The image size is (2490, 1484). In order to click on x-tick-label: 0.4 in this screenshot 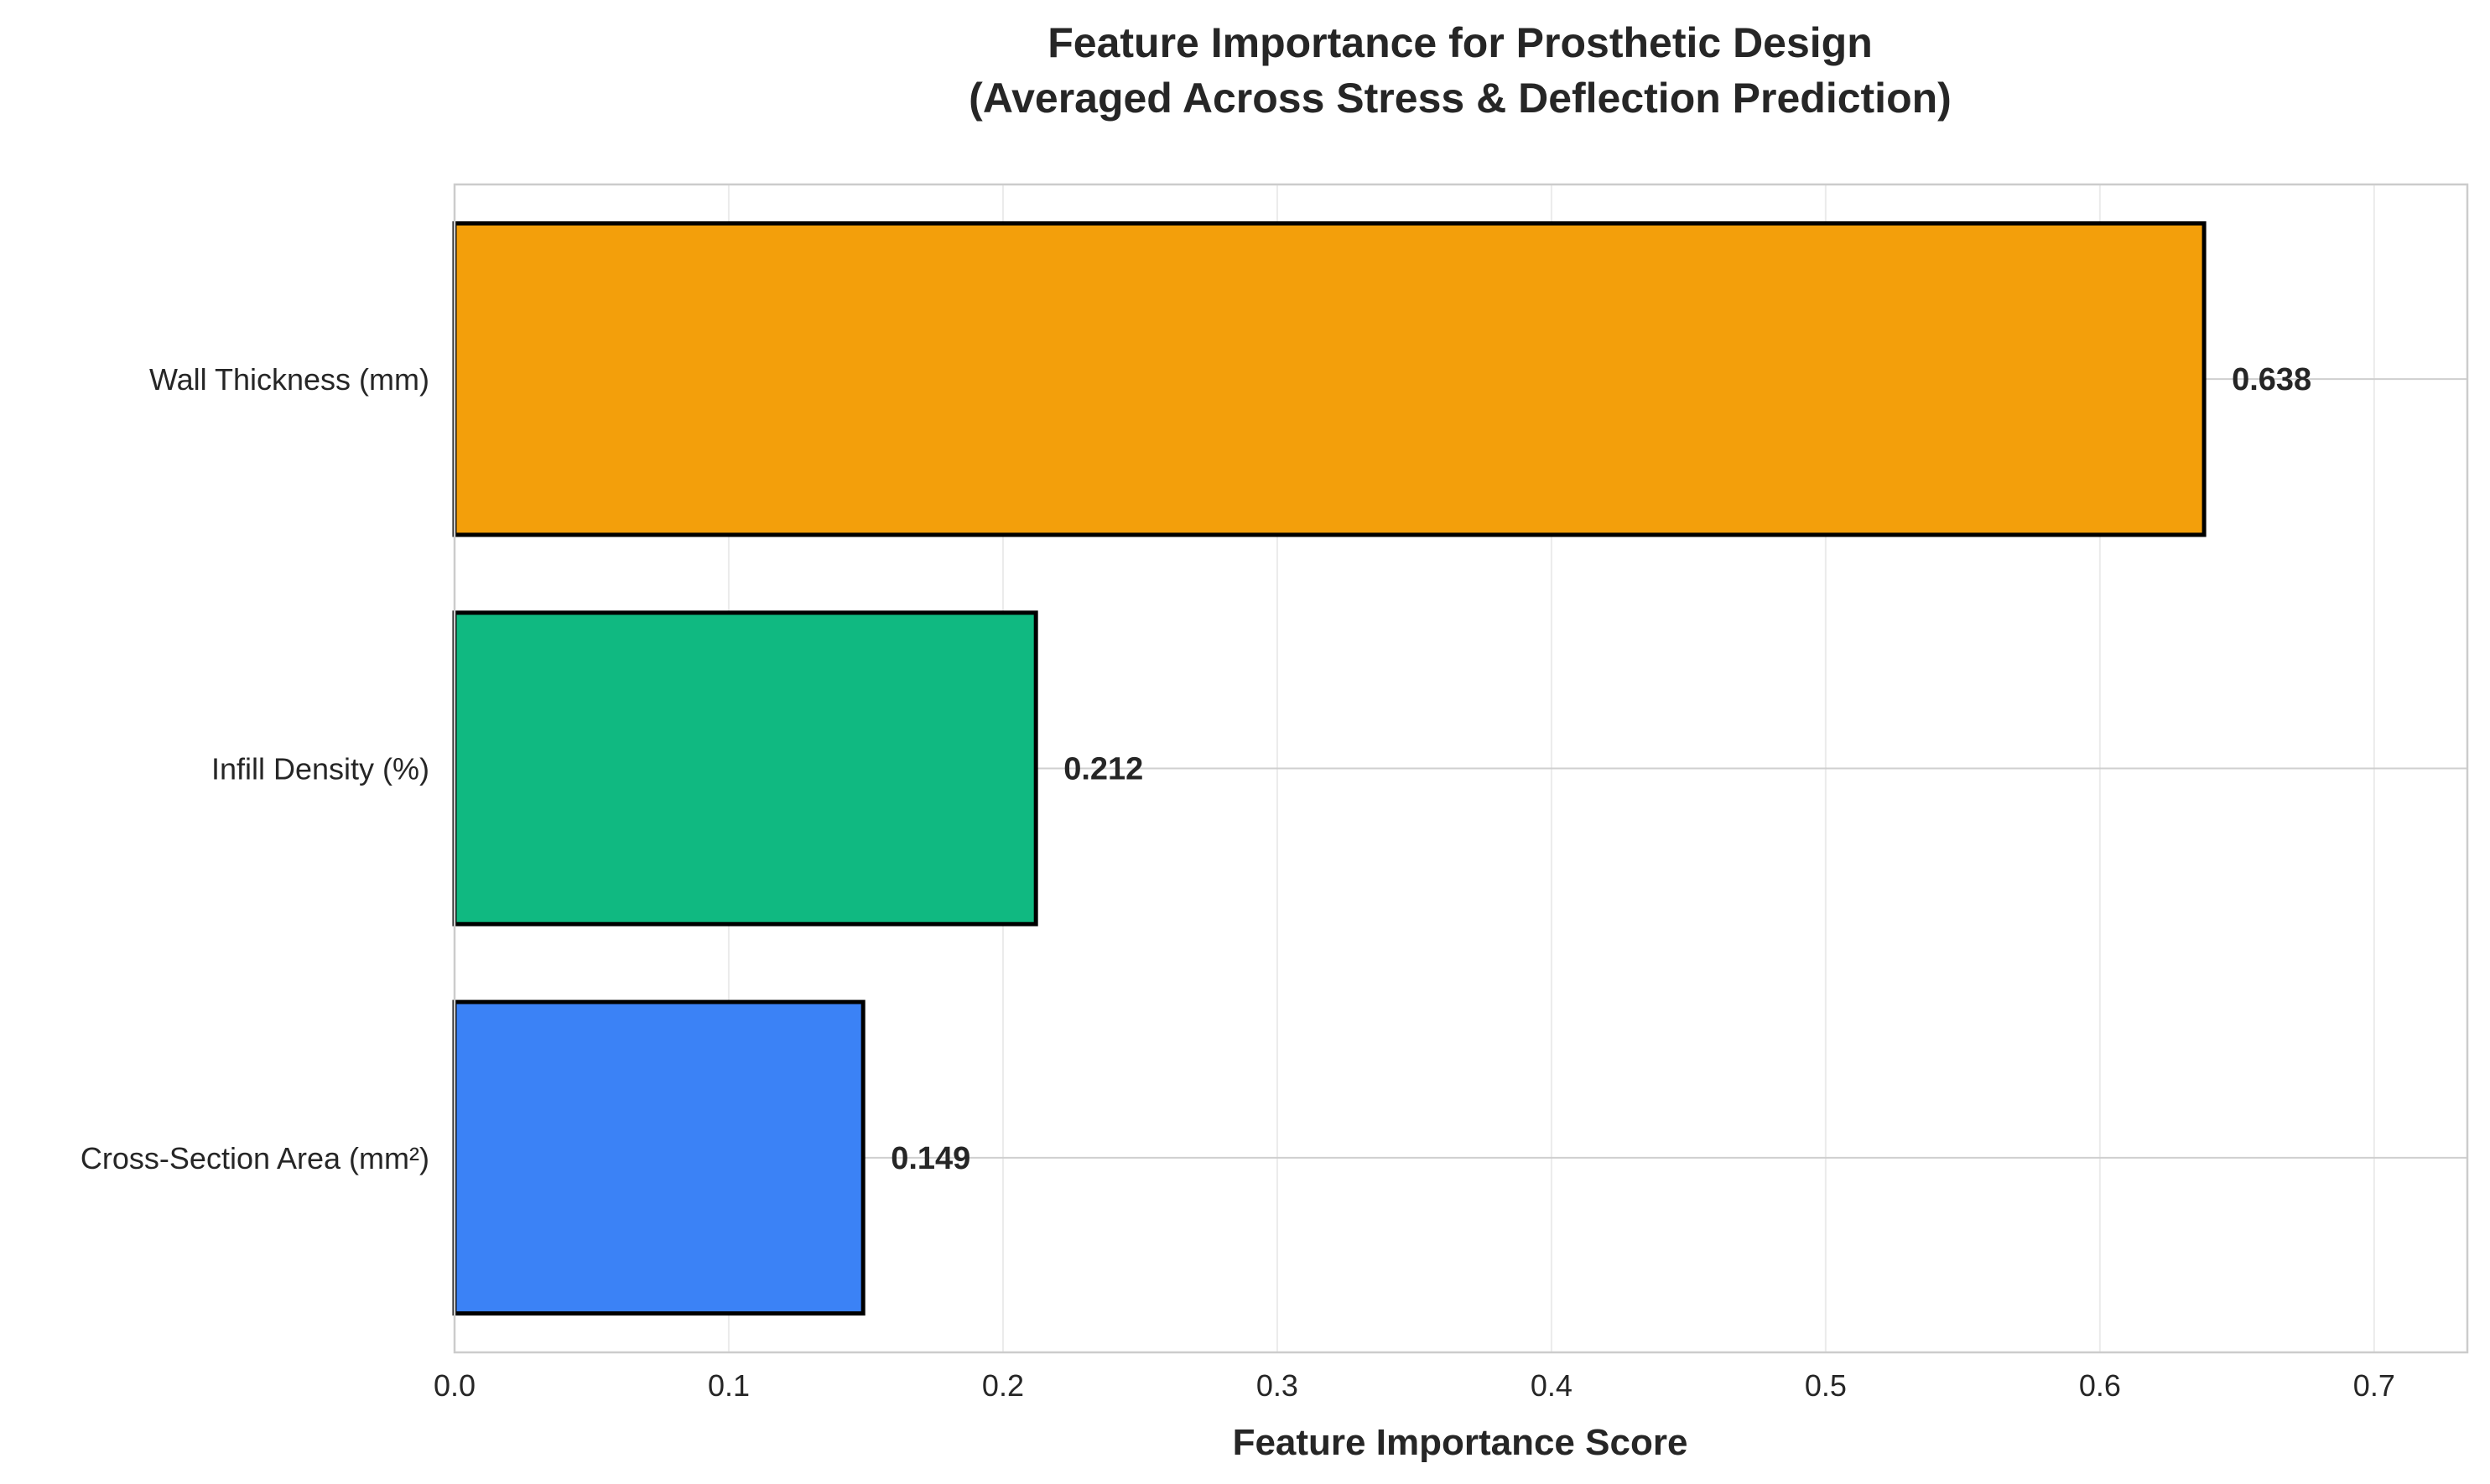, I will do `click(1551, 1385)`.